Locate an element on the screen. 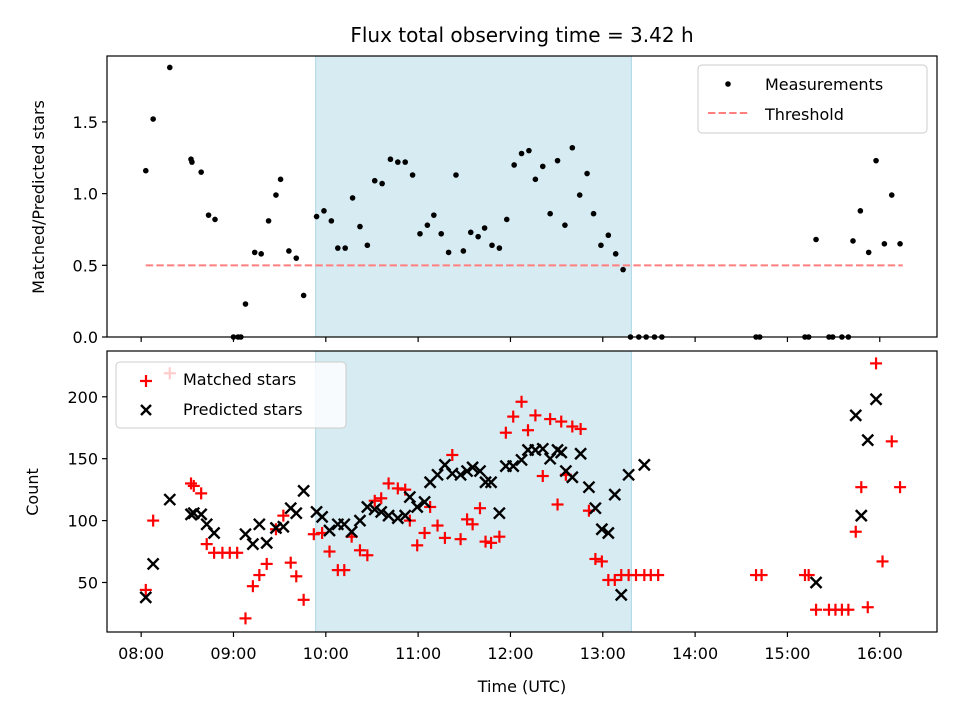 This screenshot has height=720, width=960. legend-matched-marker is located at coordinates (146, 381).